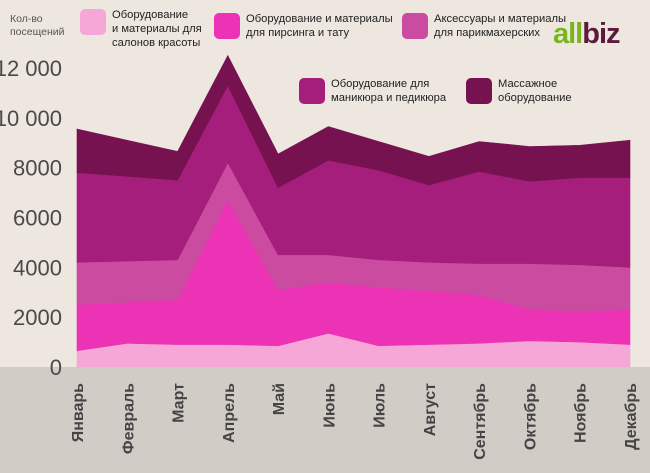 The image size is (650, 473). What do you see at coordinates (430, 409) in the screenshot?
I see `x-tick-label: Август` at bounding box center [430, 409].